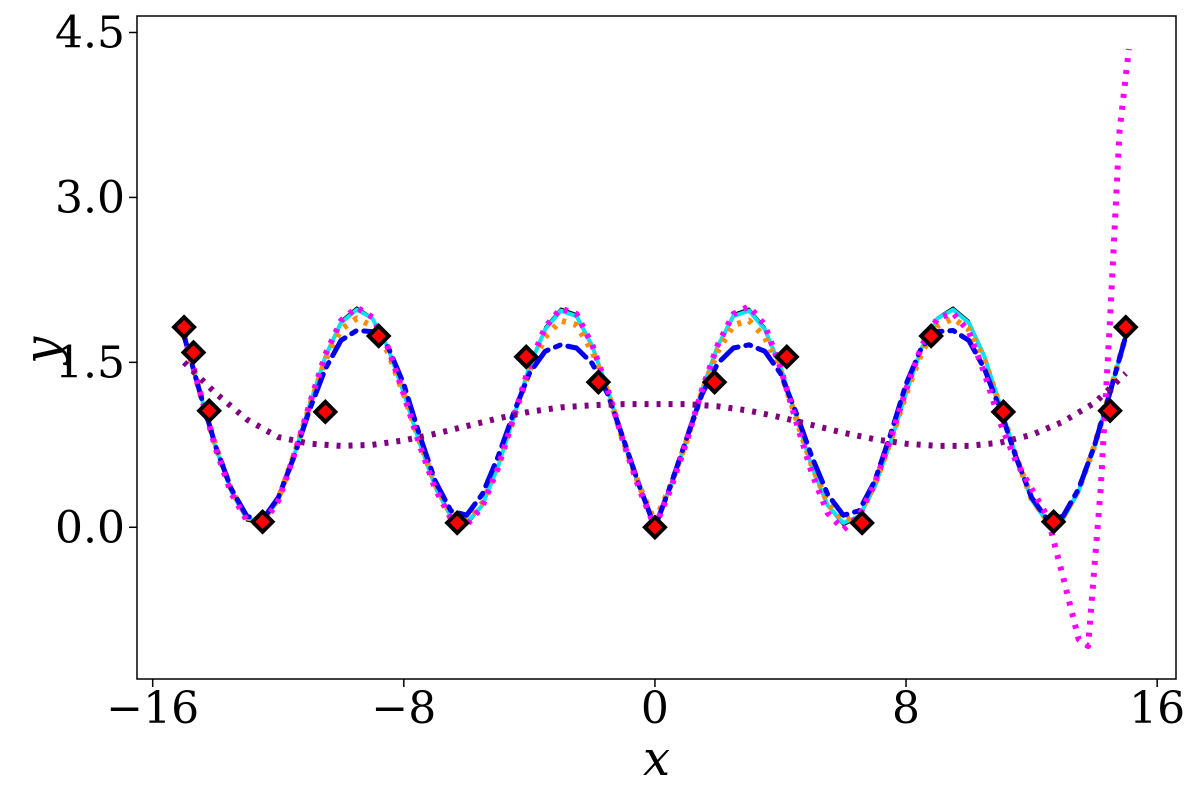 The width and height of the screenshot is (1200, 800). What do you see at coordinates (656, 759) in the screenshot?
I see `x-axis-label: x` at bounding box center [656, 759].